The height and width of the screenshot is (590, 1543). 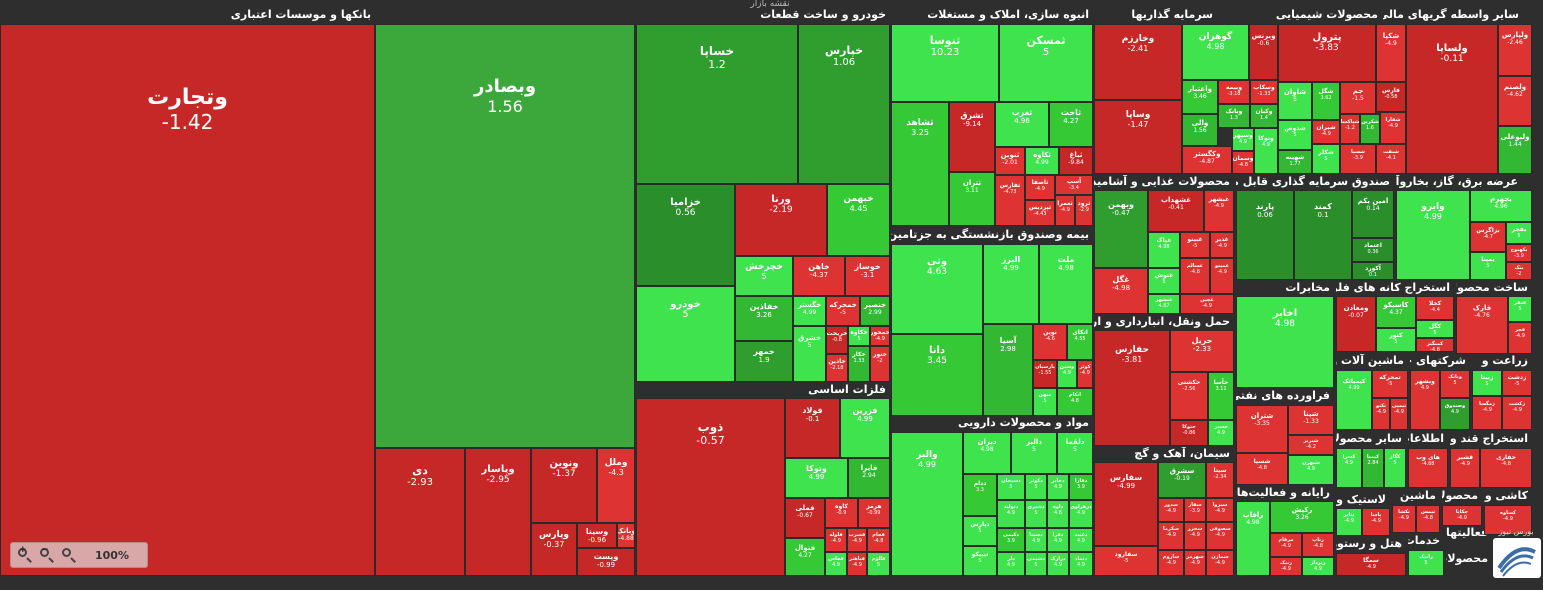 I want to click on sector-label: کاشی و, so click(x=1506, y=495).